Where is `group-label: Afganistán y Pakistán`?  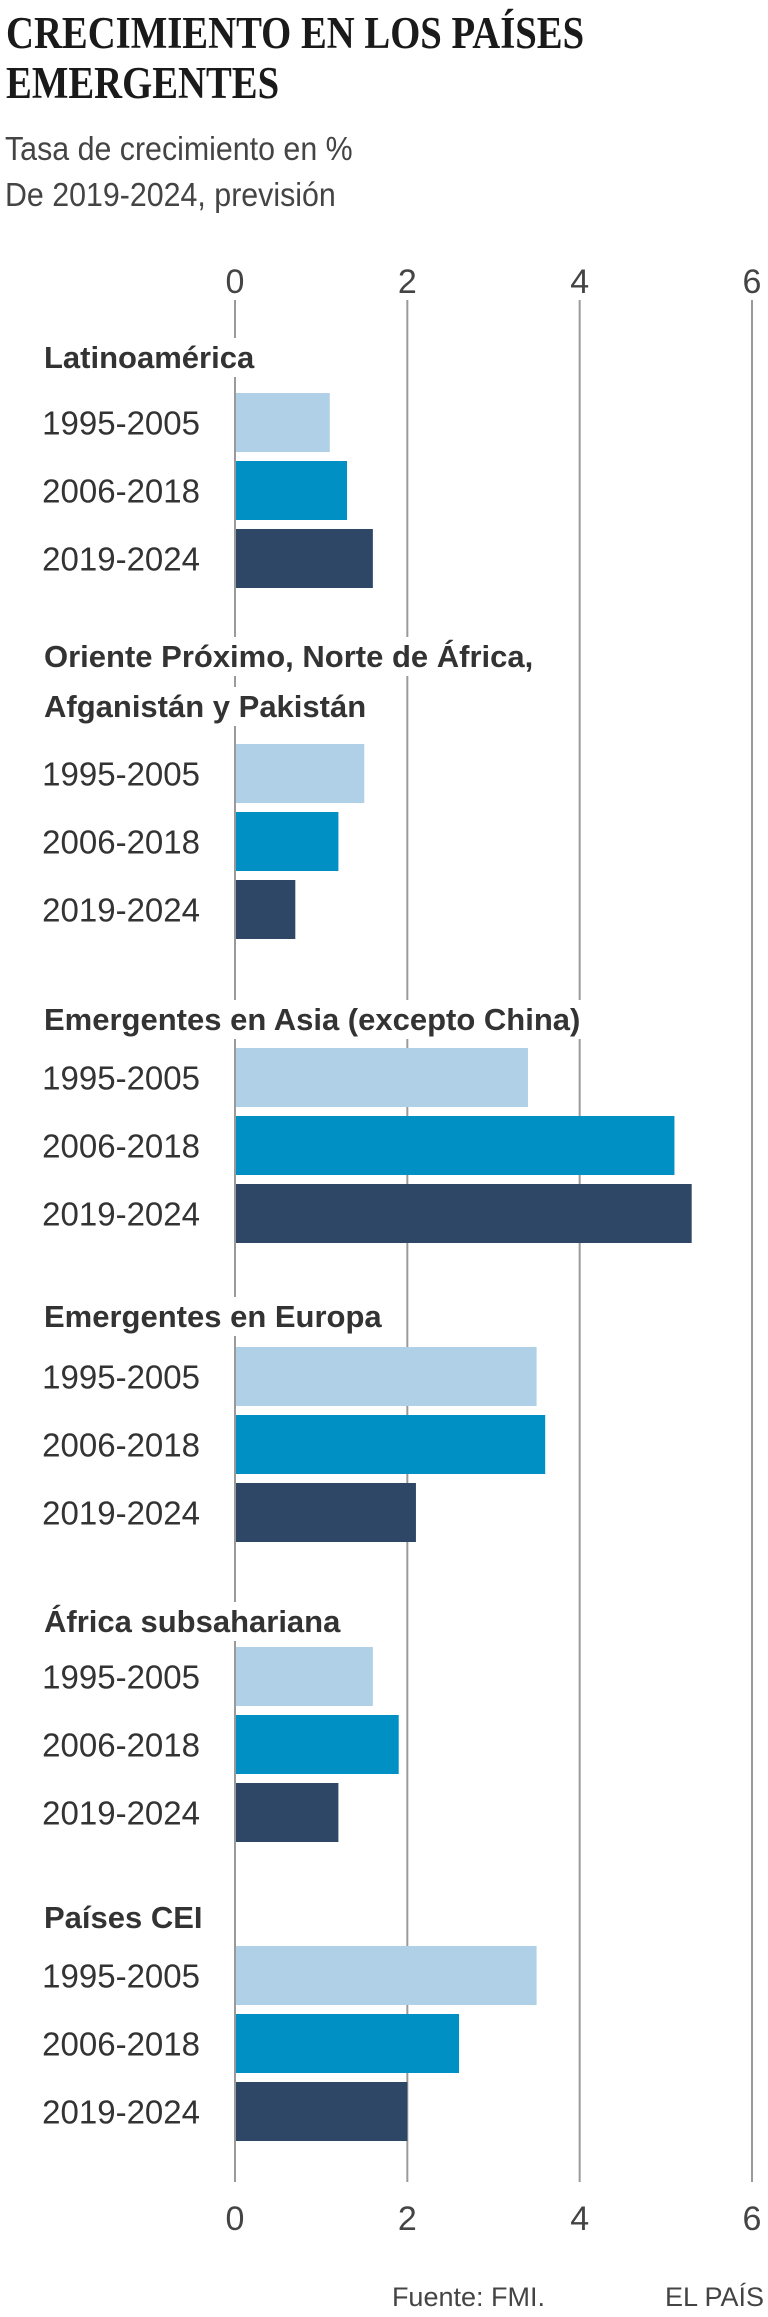
group-label: Afganistán y Pakistán is located at coordinates (205, 706).